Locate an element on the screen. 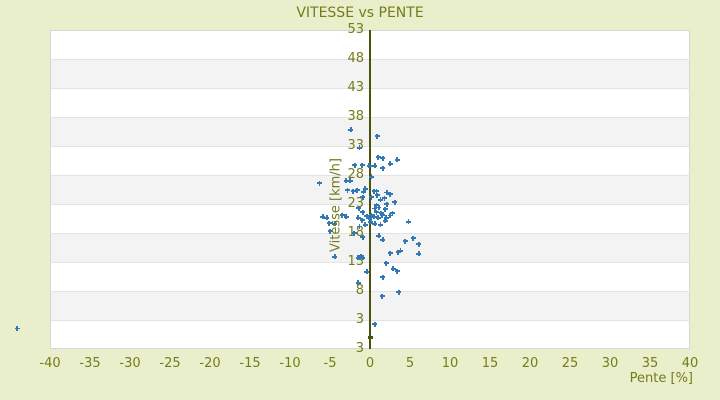 This screenshot has width=720, height=400. y-tick-label: 28 is located at coordinates (355, 174).